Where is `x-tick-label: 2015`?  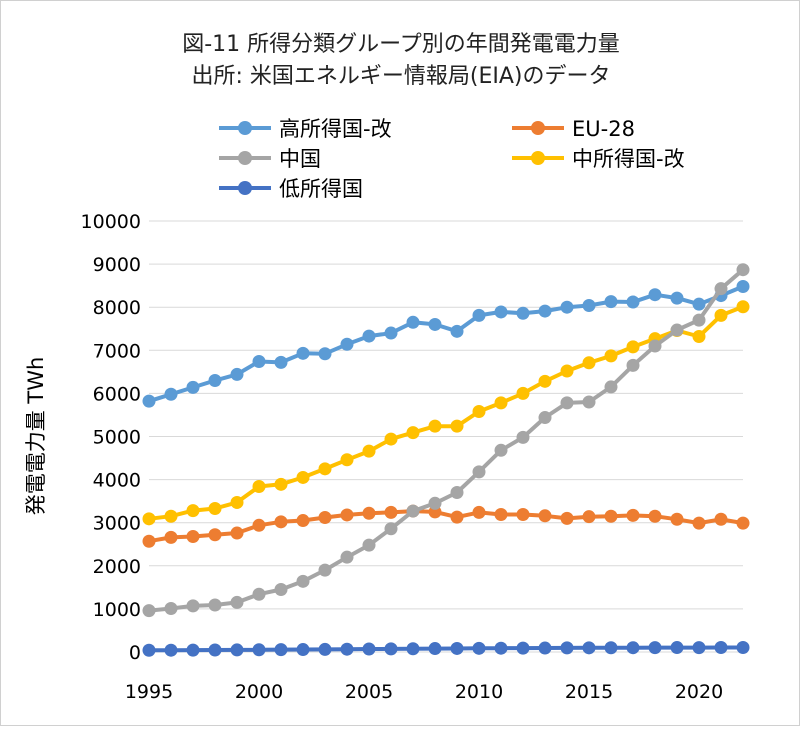
x-tick-label: 2015 is located at coordinates (589, 692).